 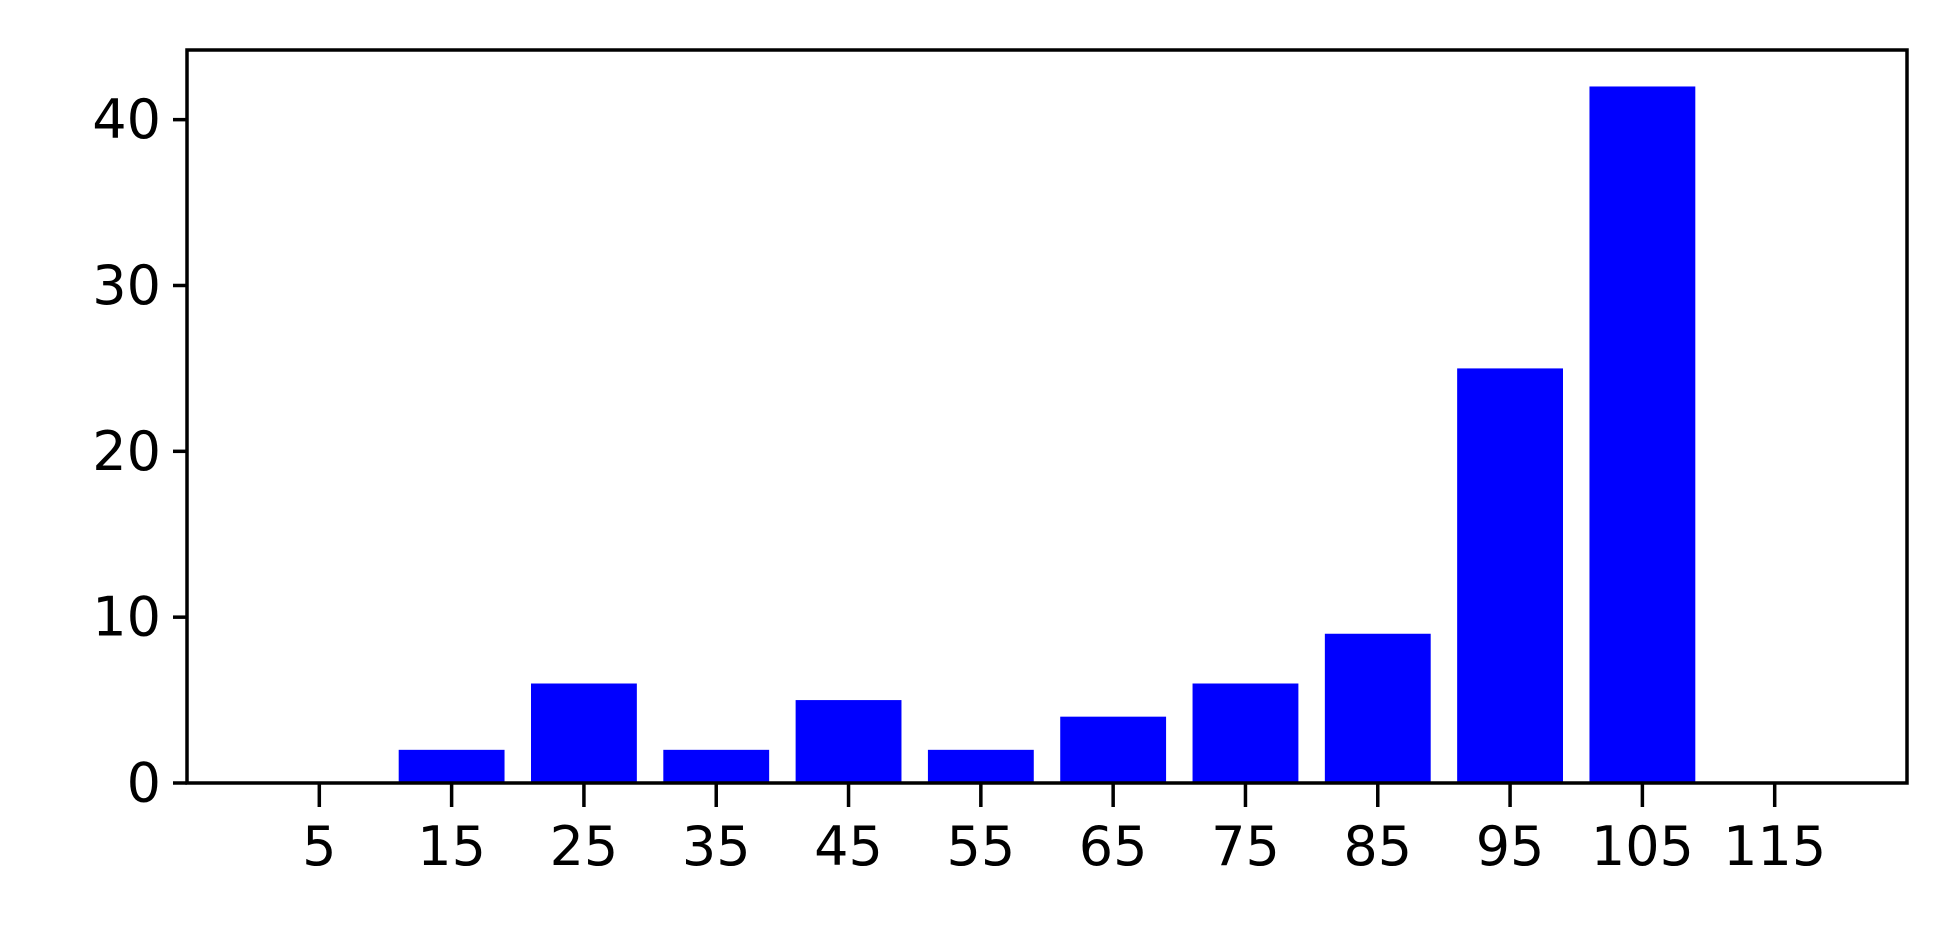 What do you see at coordinates (1510, 846) in the screenshot?
I see `x-tick-label: 95` at bounding box center [1510, 846].